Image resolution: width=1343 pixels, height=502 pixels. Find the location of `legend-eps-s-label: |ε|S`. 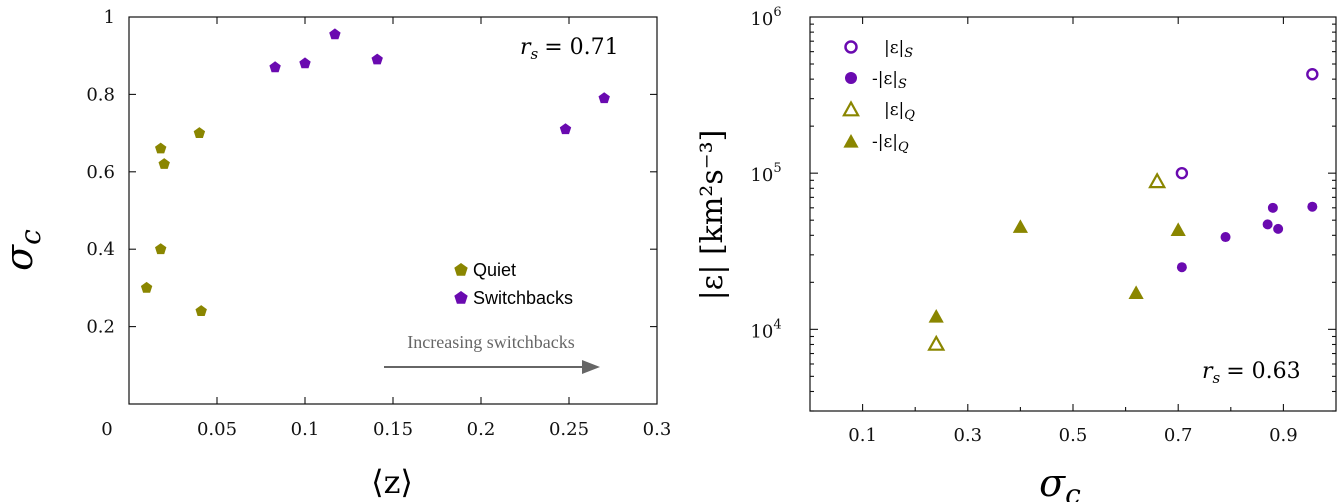

legend-eps-s-label: |ε|S is located at coordinates (898, 49).